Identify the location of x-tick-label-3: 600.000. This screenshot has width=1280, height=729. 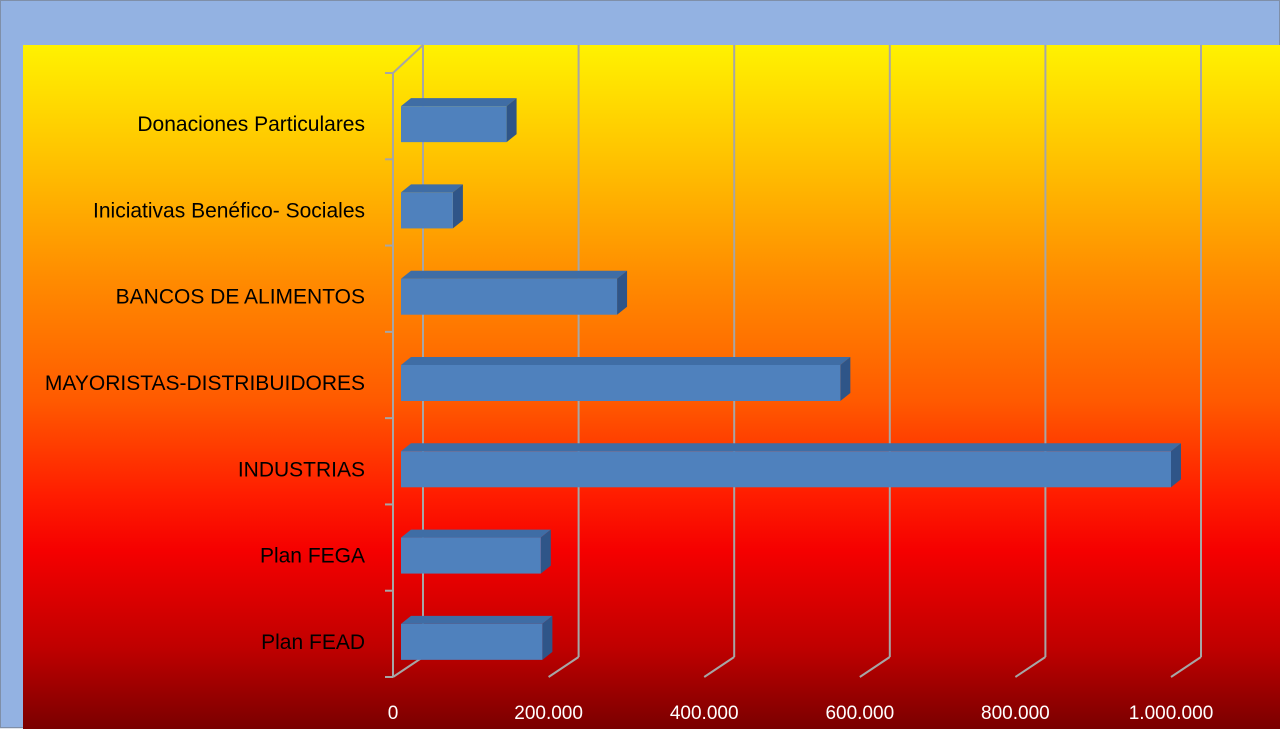
(859, 713).